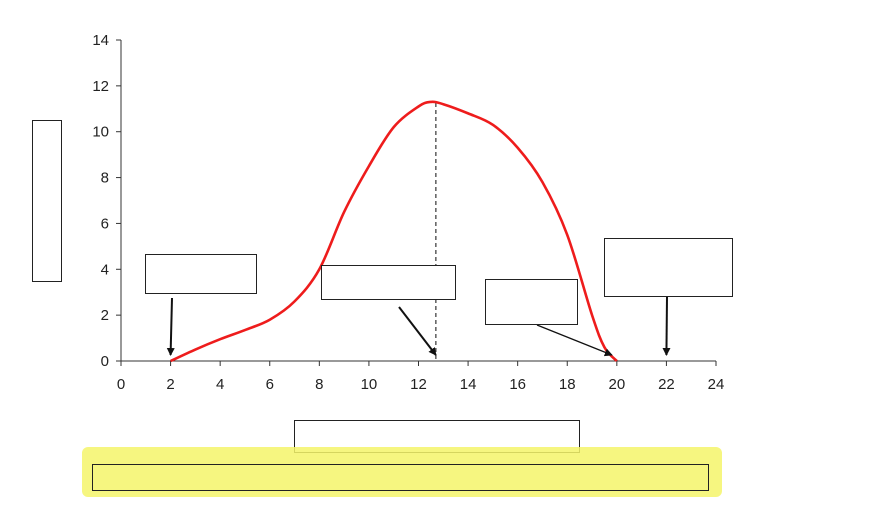  I want to click on caption-box, so click(400, 477).